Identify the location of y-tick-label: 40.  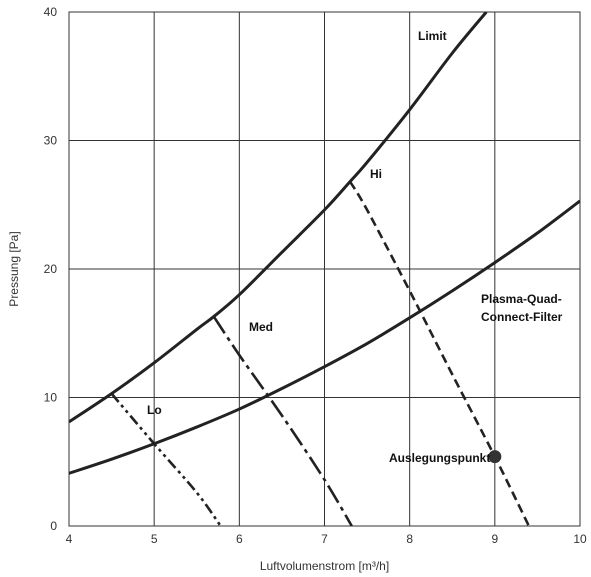
(51, 12).